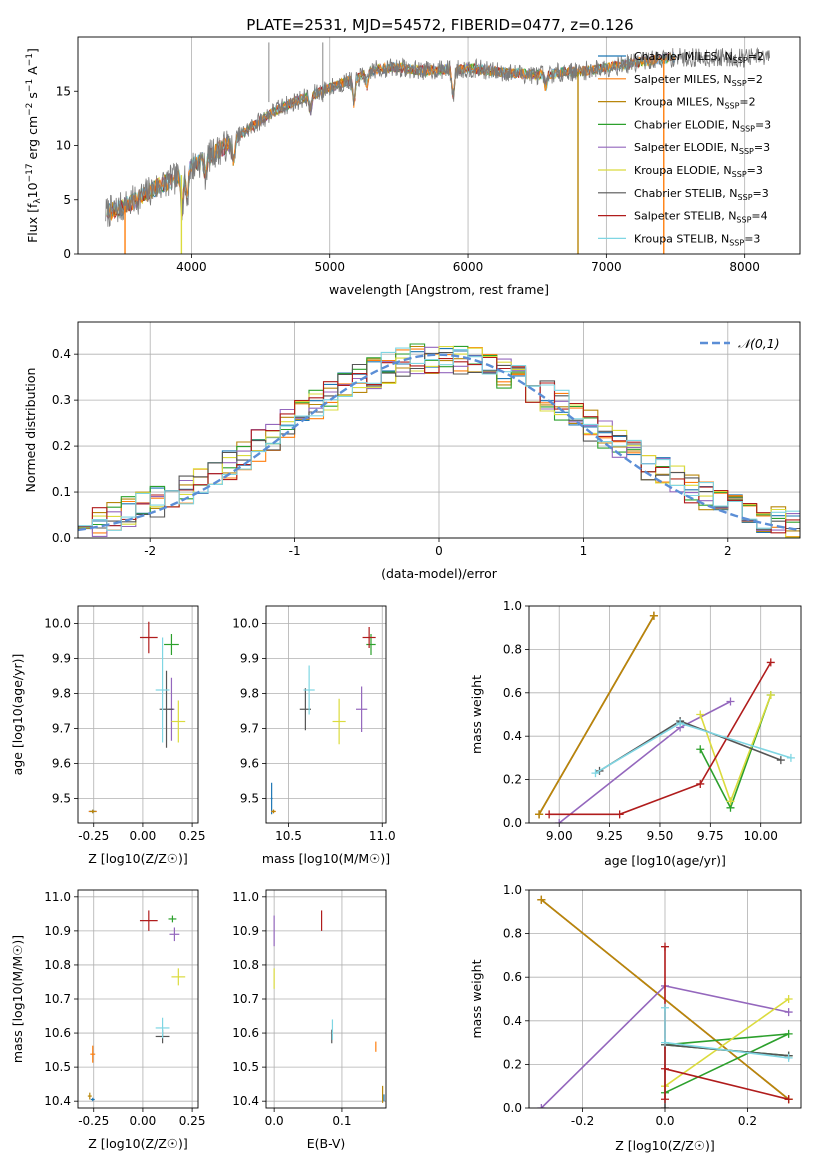 The image size is (819, 1170). What do you see at coordinates (341, 1121) in the screenshot?
I see `x-tick-label: 0.1` at bounding box center [341, 1121].